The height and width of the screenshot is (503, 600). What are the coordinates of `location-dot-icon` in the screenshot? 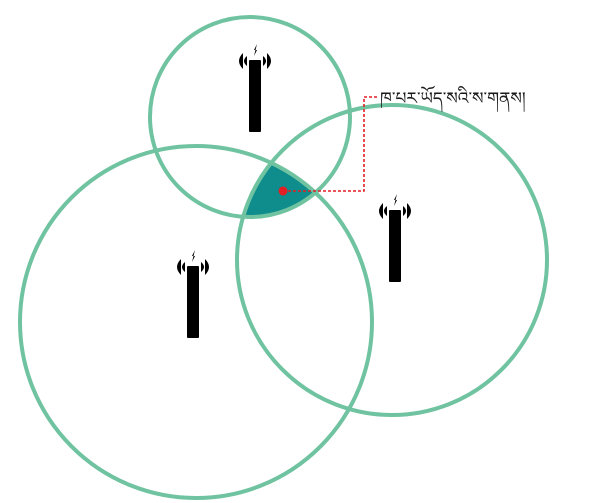 It's located at (283, 191).